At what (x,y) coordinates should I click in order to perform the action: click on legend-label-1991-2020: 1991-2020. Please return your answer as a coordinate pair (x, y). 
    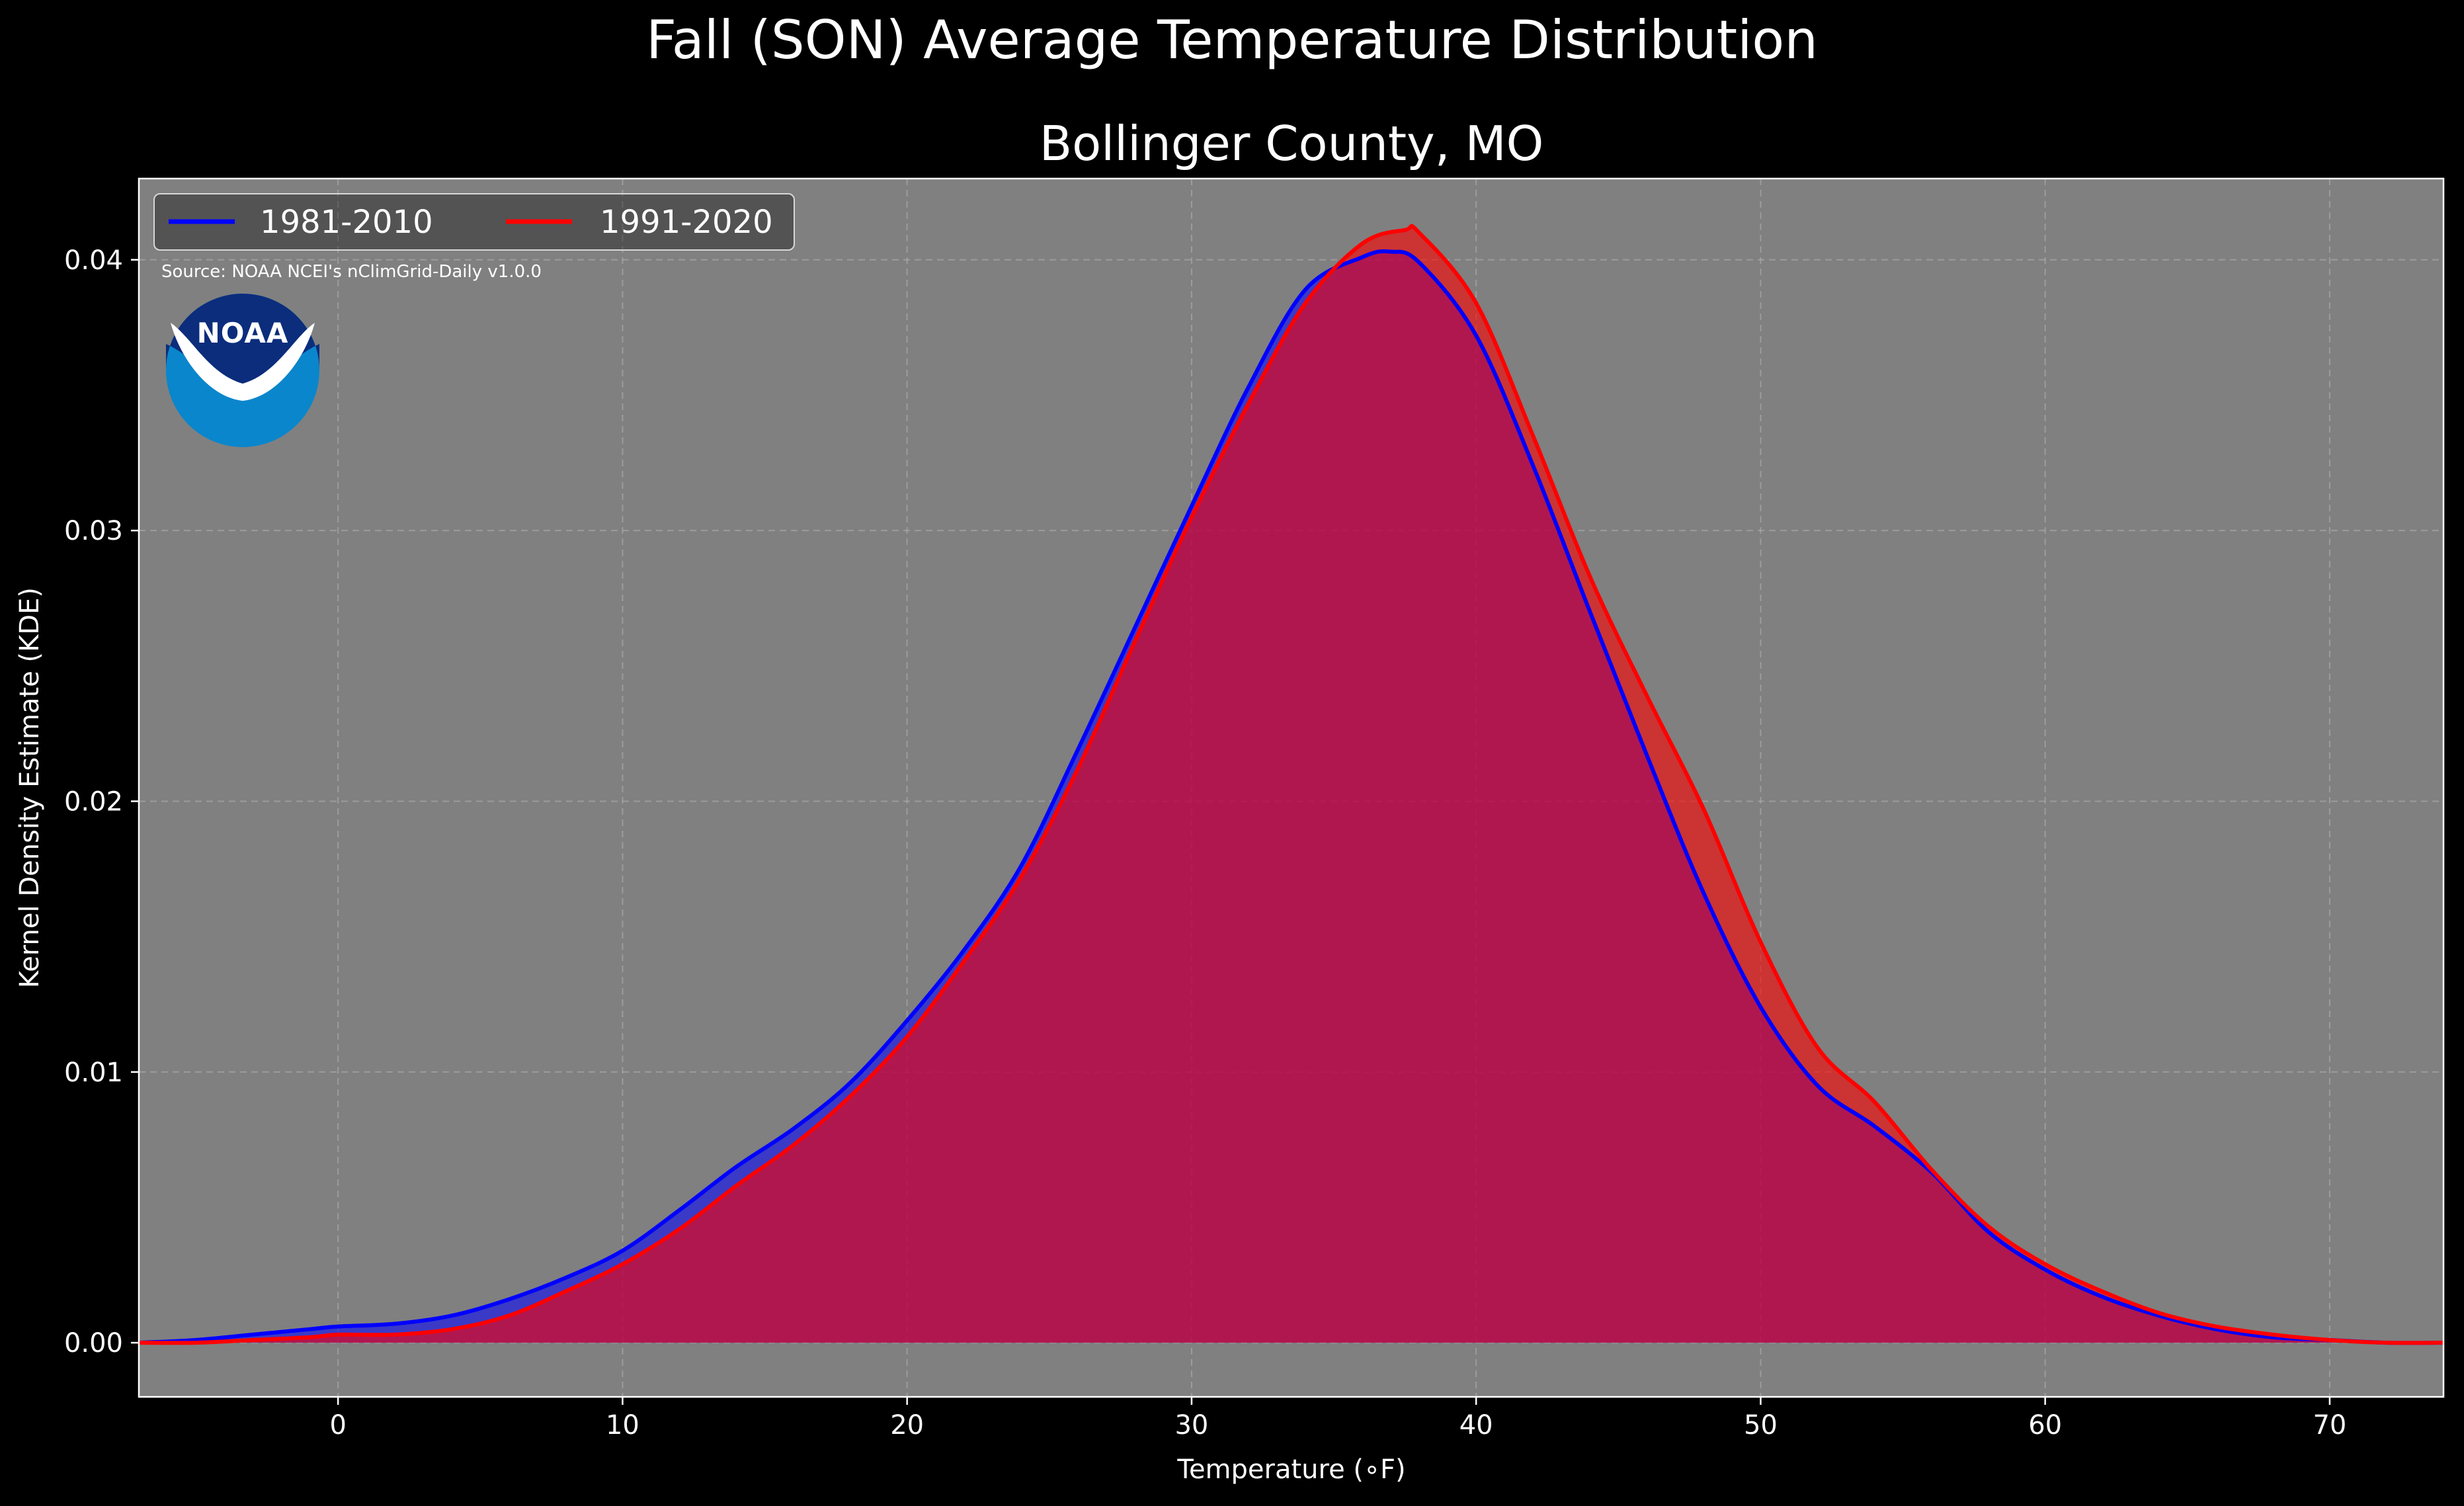
    Looking at the image, I should click on (687, 222).